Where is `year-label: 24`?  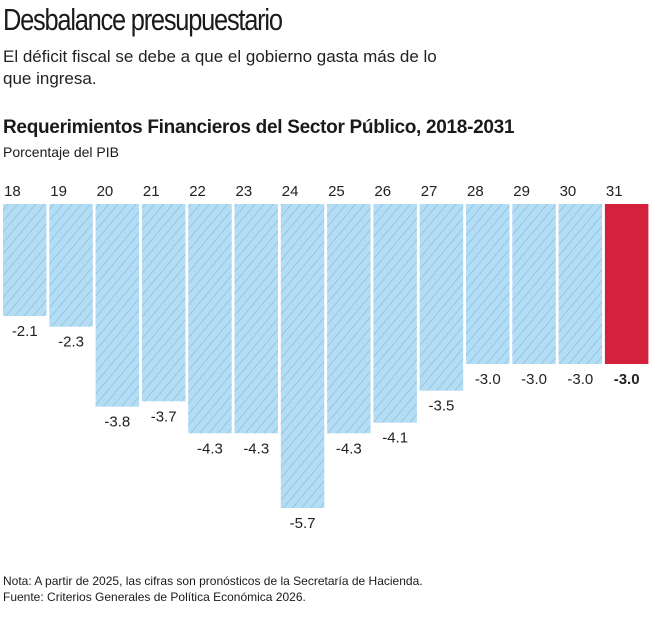 year-label: 24 is located at coordinates (290, 191).